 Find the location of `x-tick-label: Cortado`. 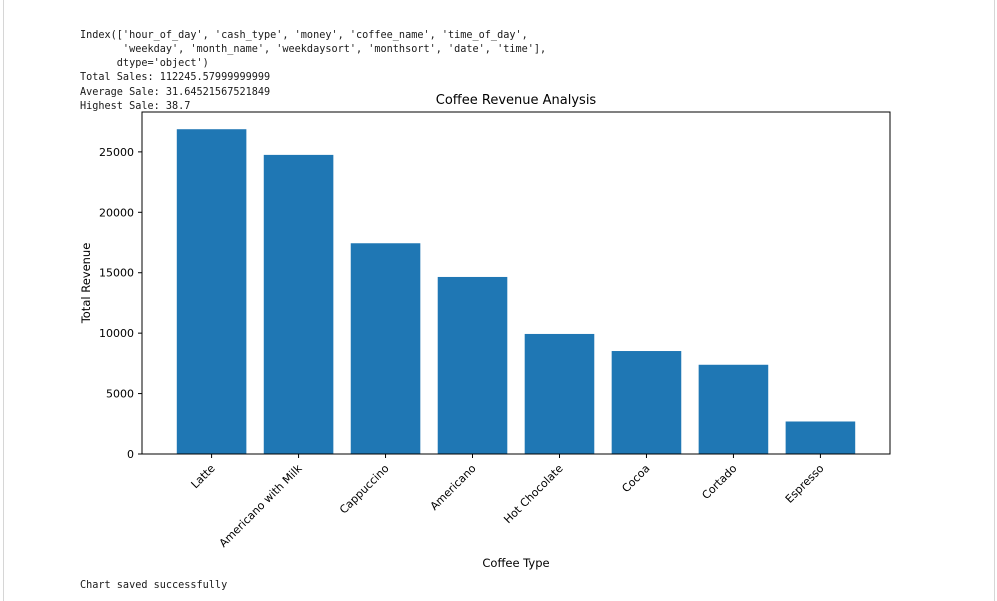

x-tick-label: Cortado is located at coordinates (719, 482).